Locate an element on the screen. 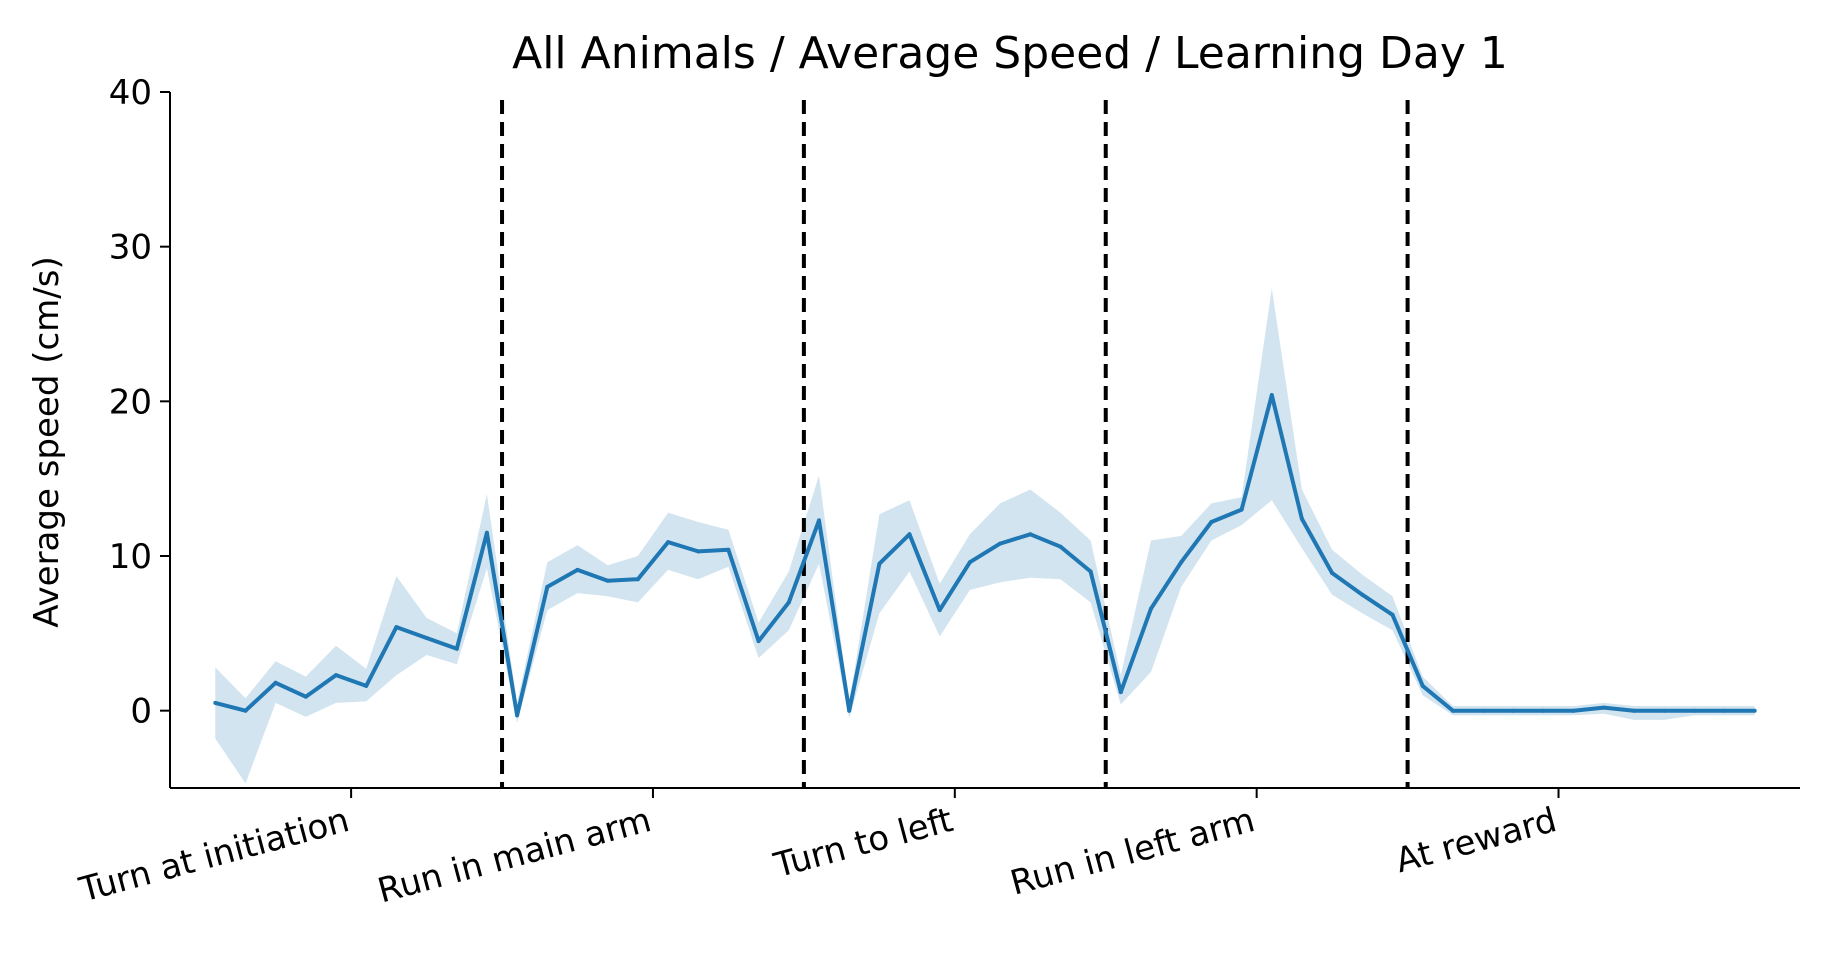  y-tick-label: 40 is located at coordinates (130, 93).